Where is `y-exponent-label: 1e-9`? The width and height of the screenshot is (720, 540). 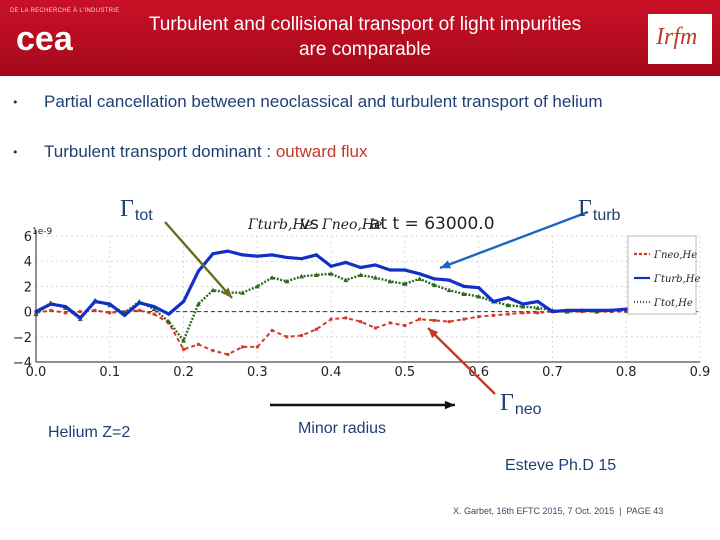
y-exponent-label: 1e-9 is located at coordinates (42, 232).